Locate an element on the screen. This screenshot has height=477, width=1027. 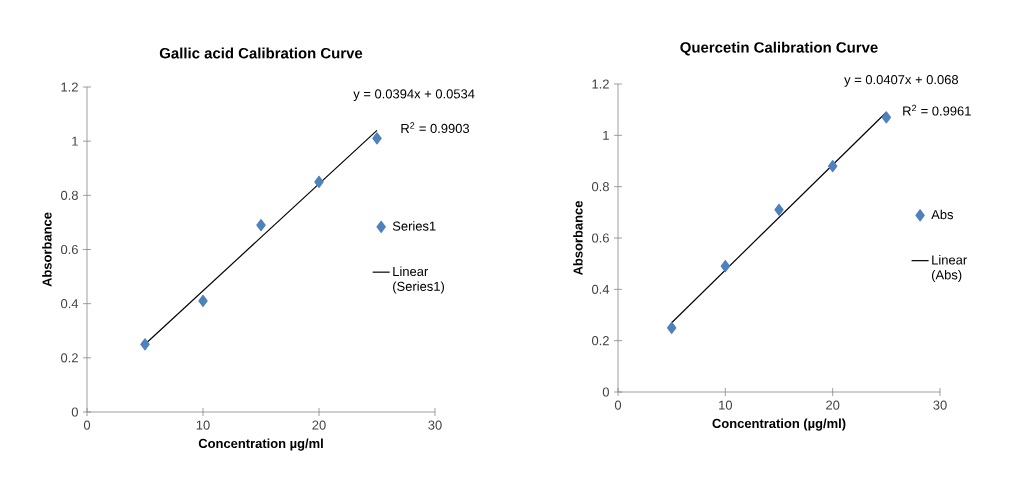
legend-label: Linear (Abs) is located at coordinates (949, 268).